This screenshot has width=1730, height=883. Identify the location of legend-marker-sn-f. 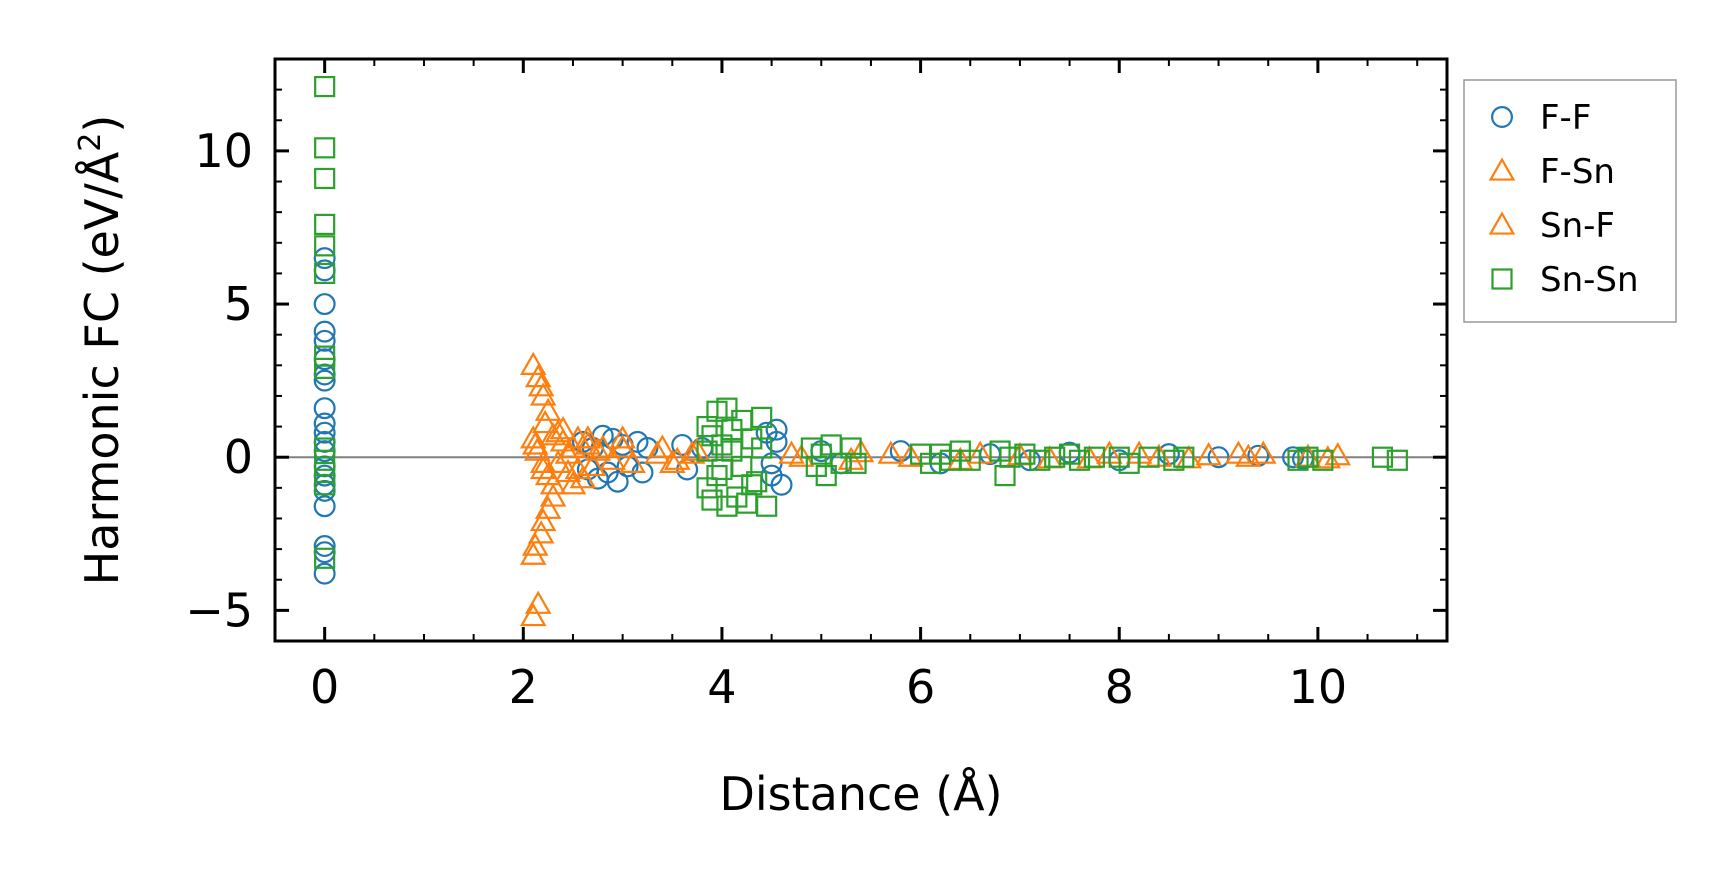
(1502, 223).